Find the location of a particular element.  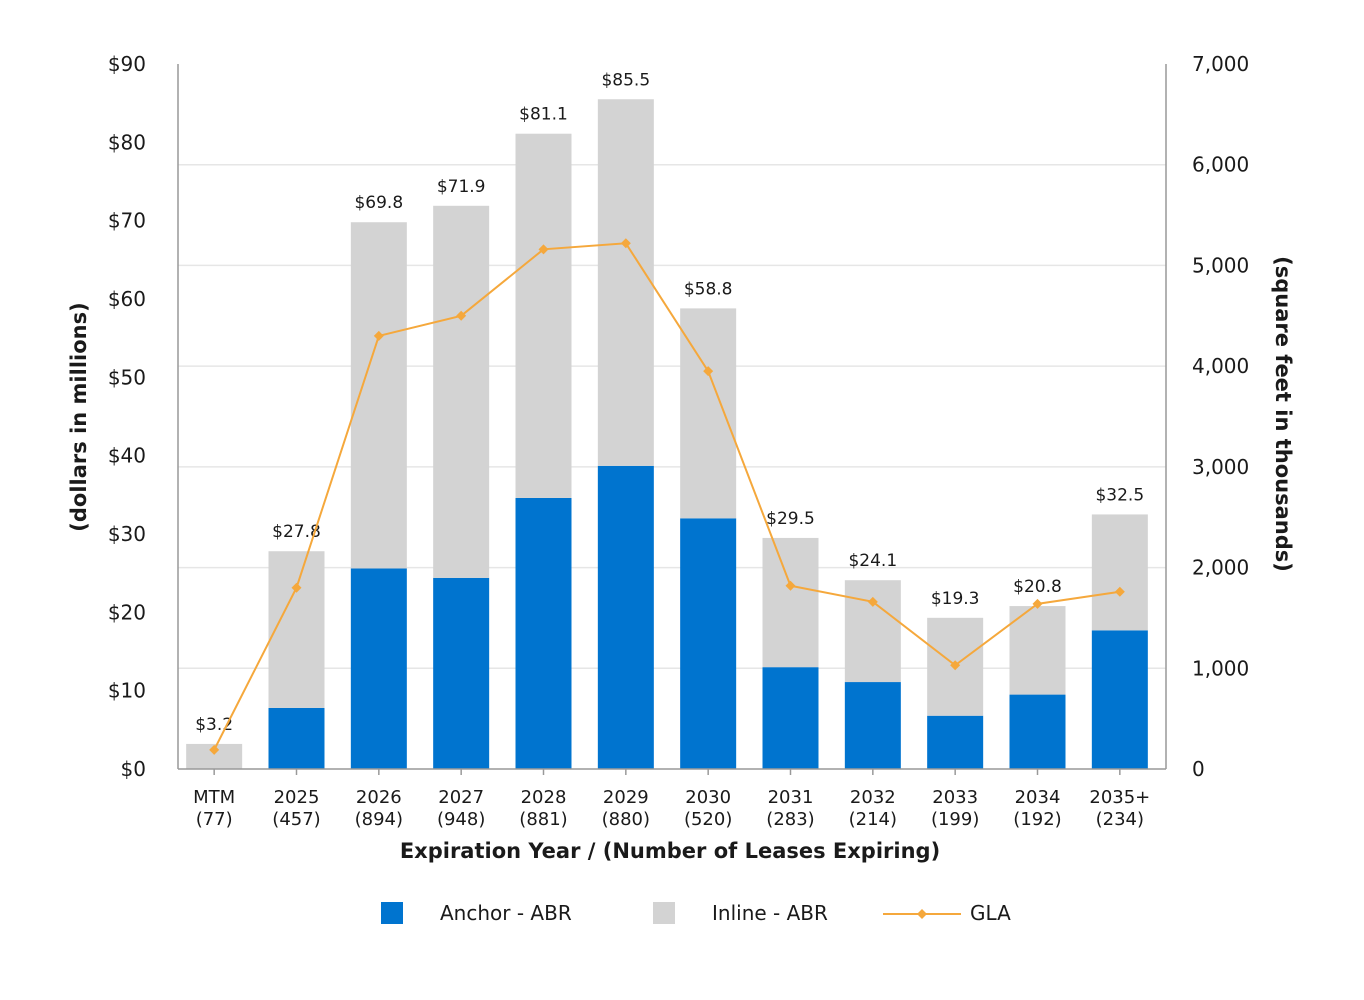

gla-point-2034 is located at coordinates (1037, 603).